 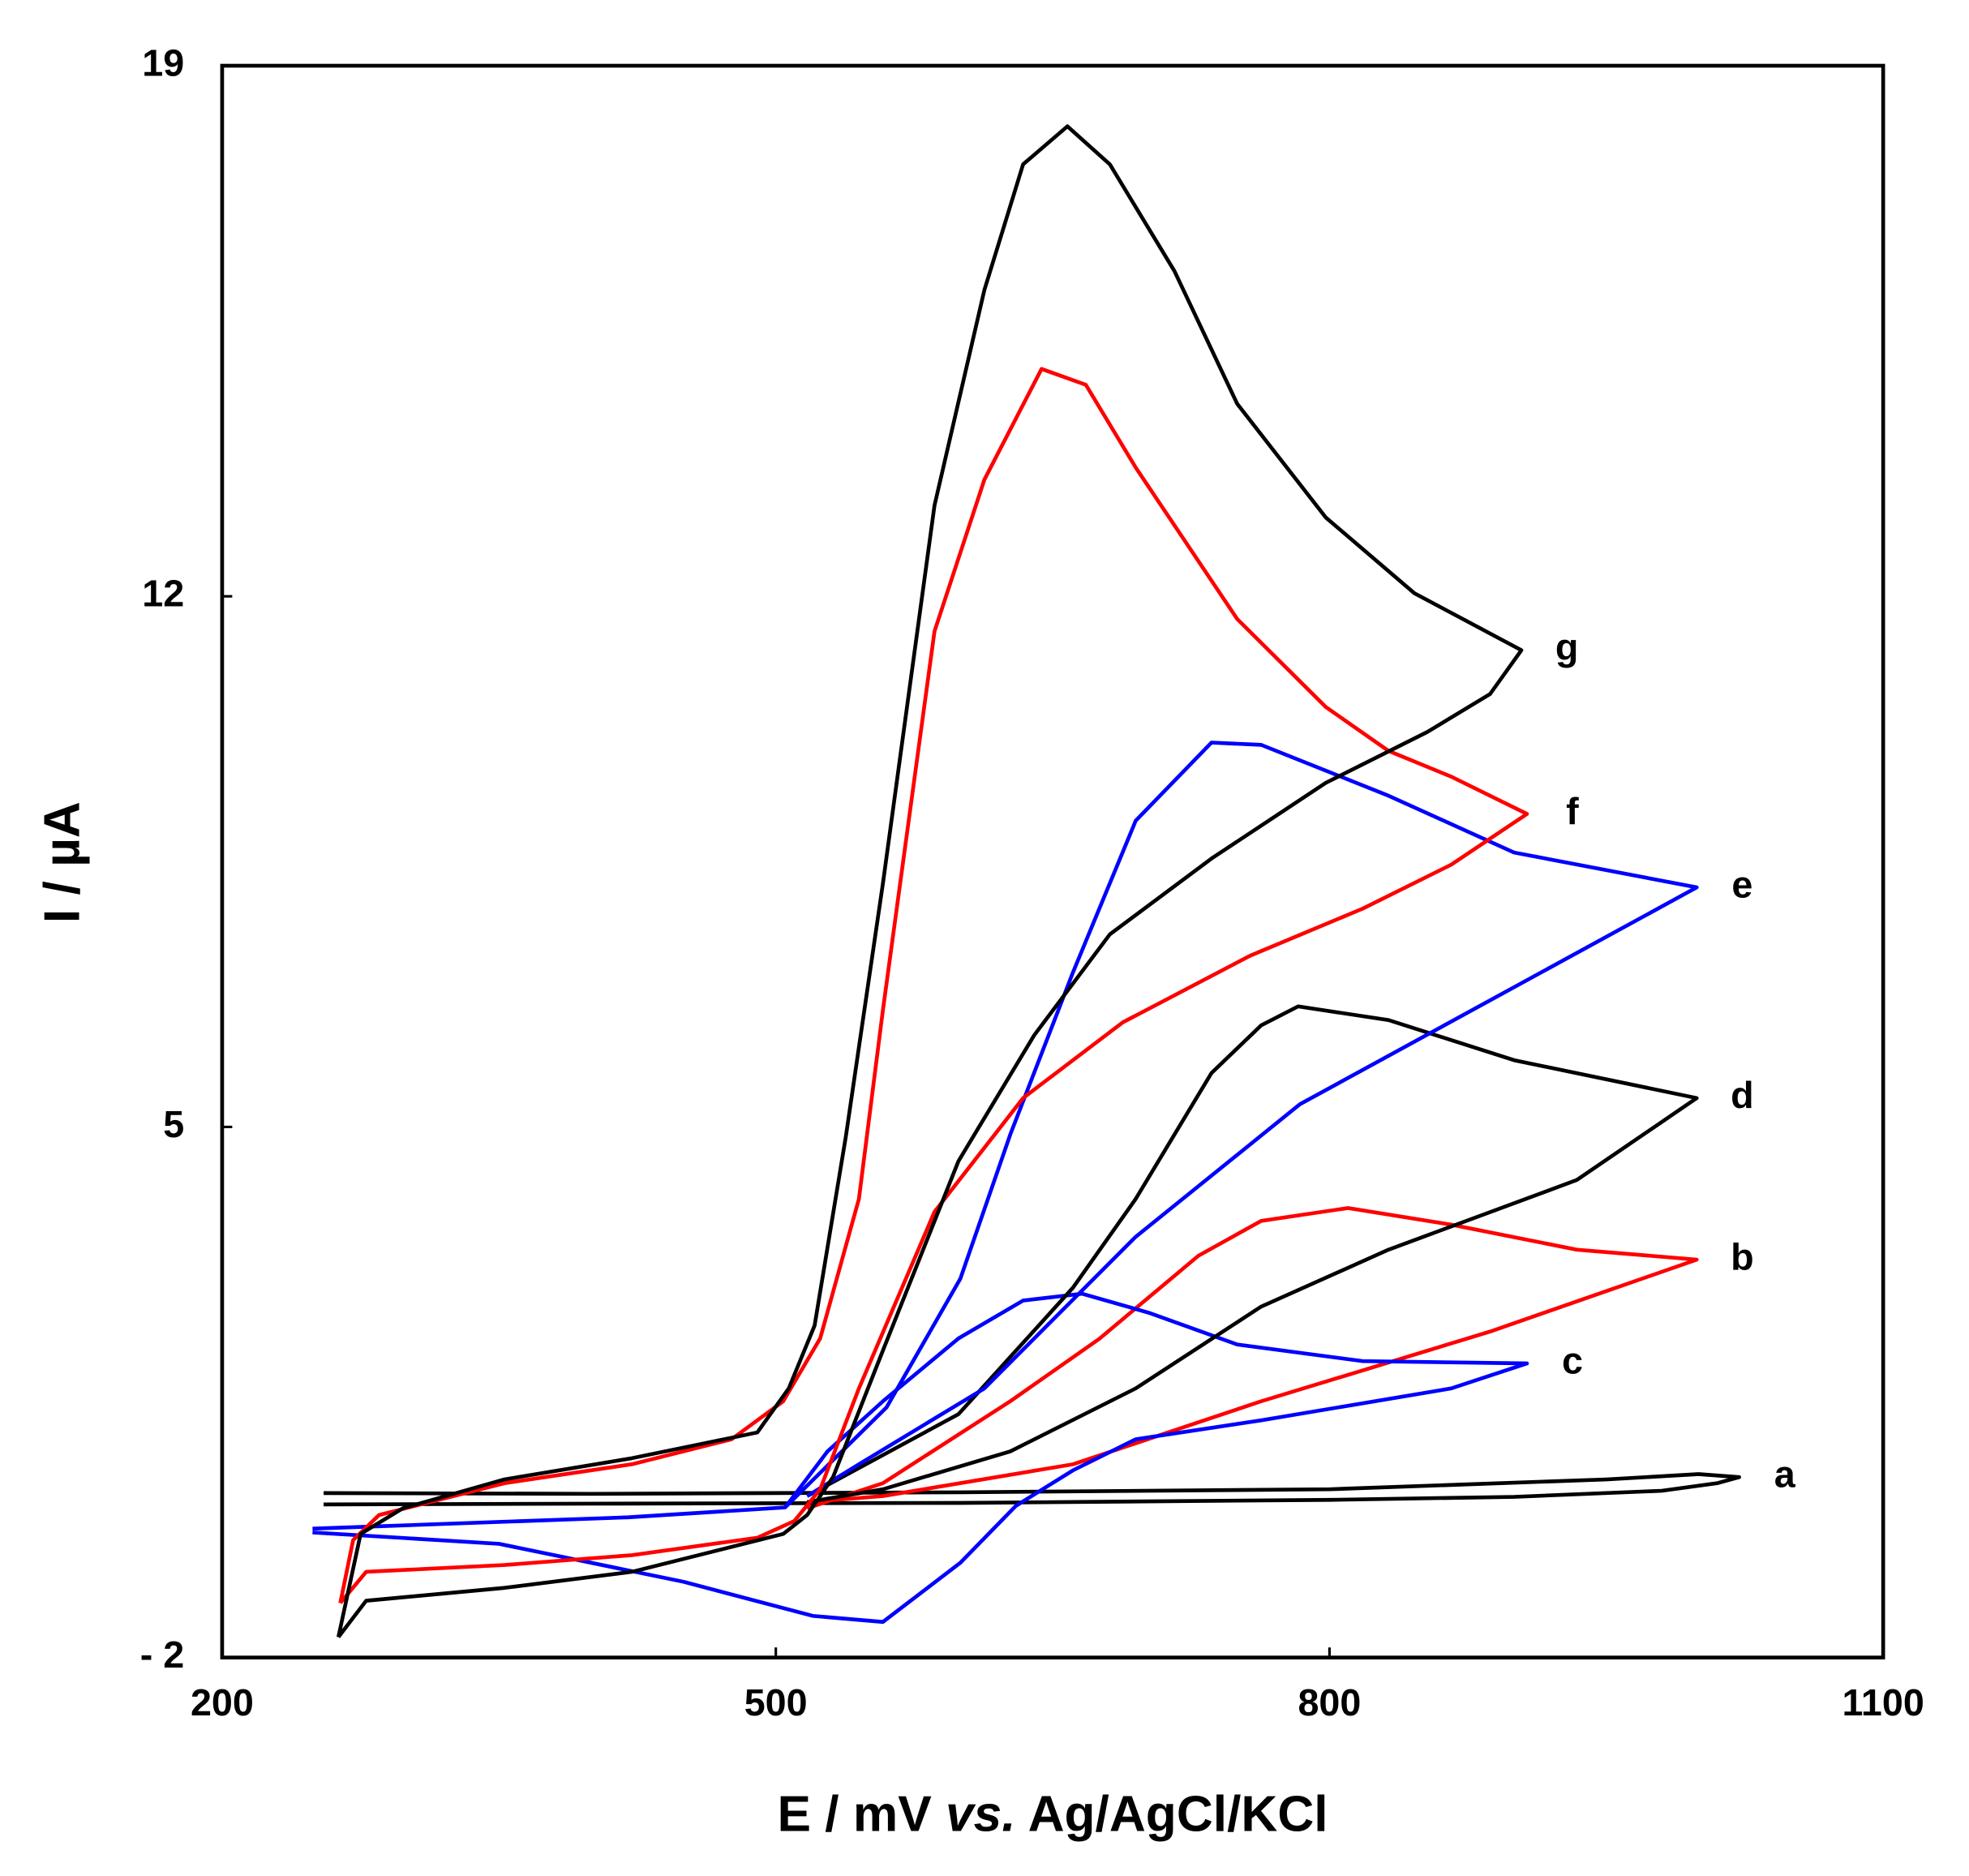 I want to click on curve-label: e, so click(x=1741, y=884).